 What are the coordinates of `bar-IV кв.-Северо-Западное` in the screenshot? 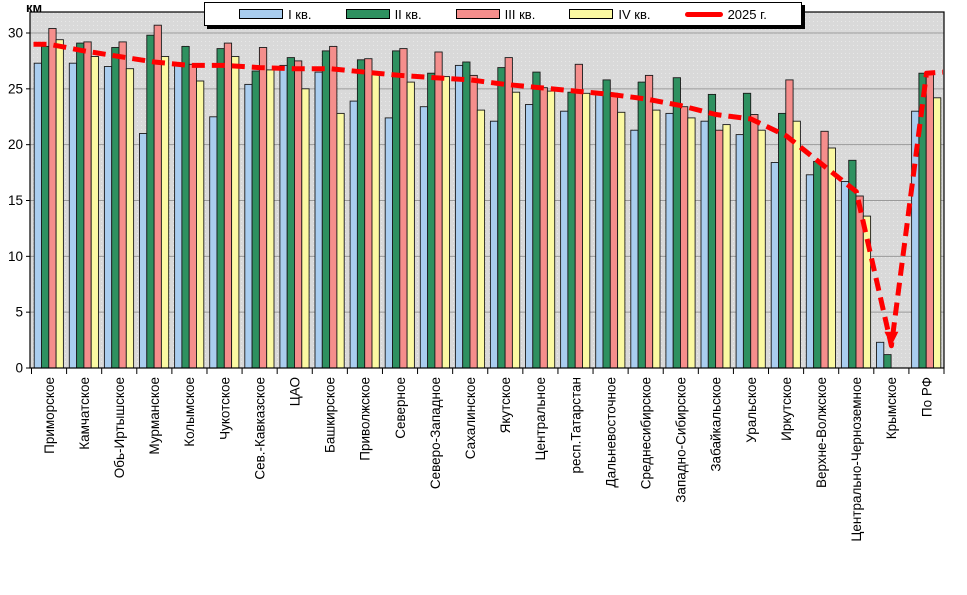 It's located at (445, 222).